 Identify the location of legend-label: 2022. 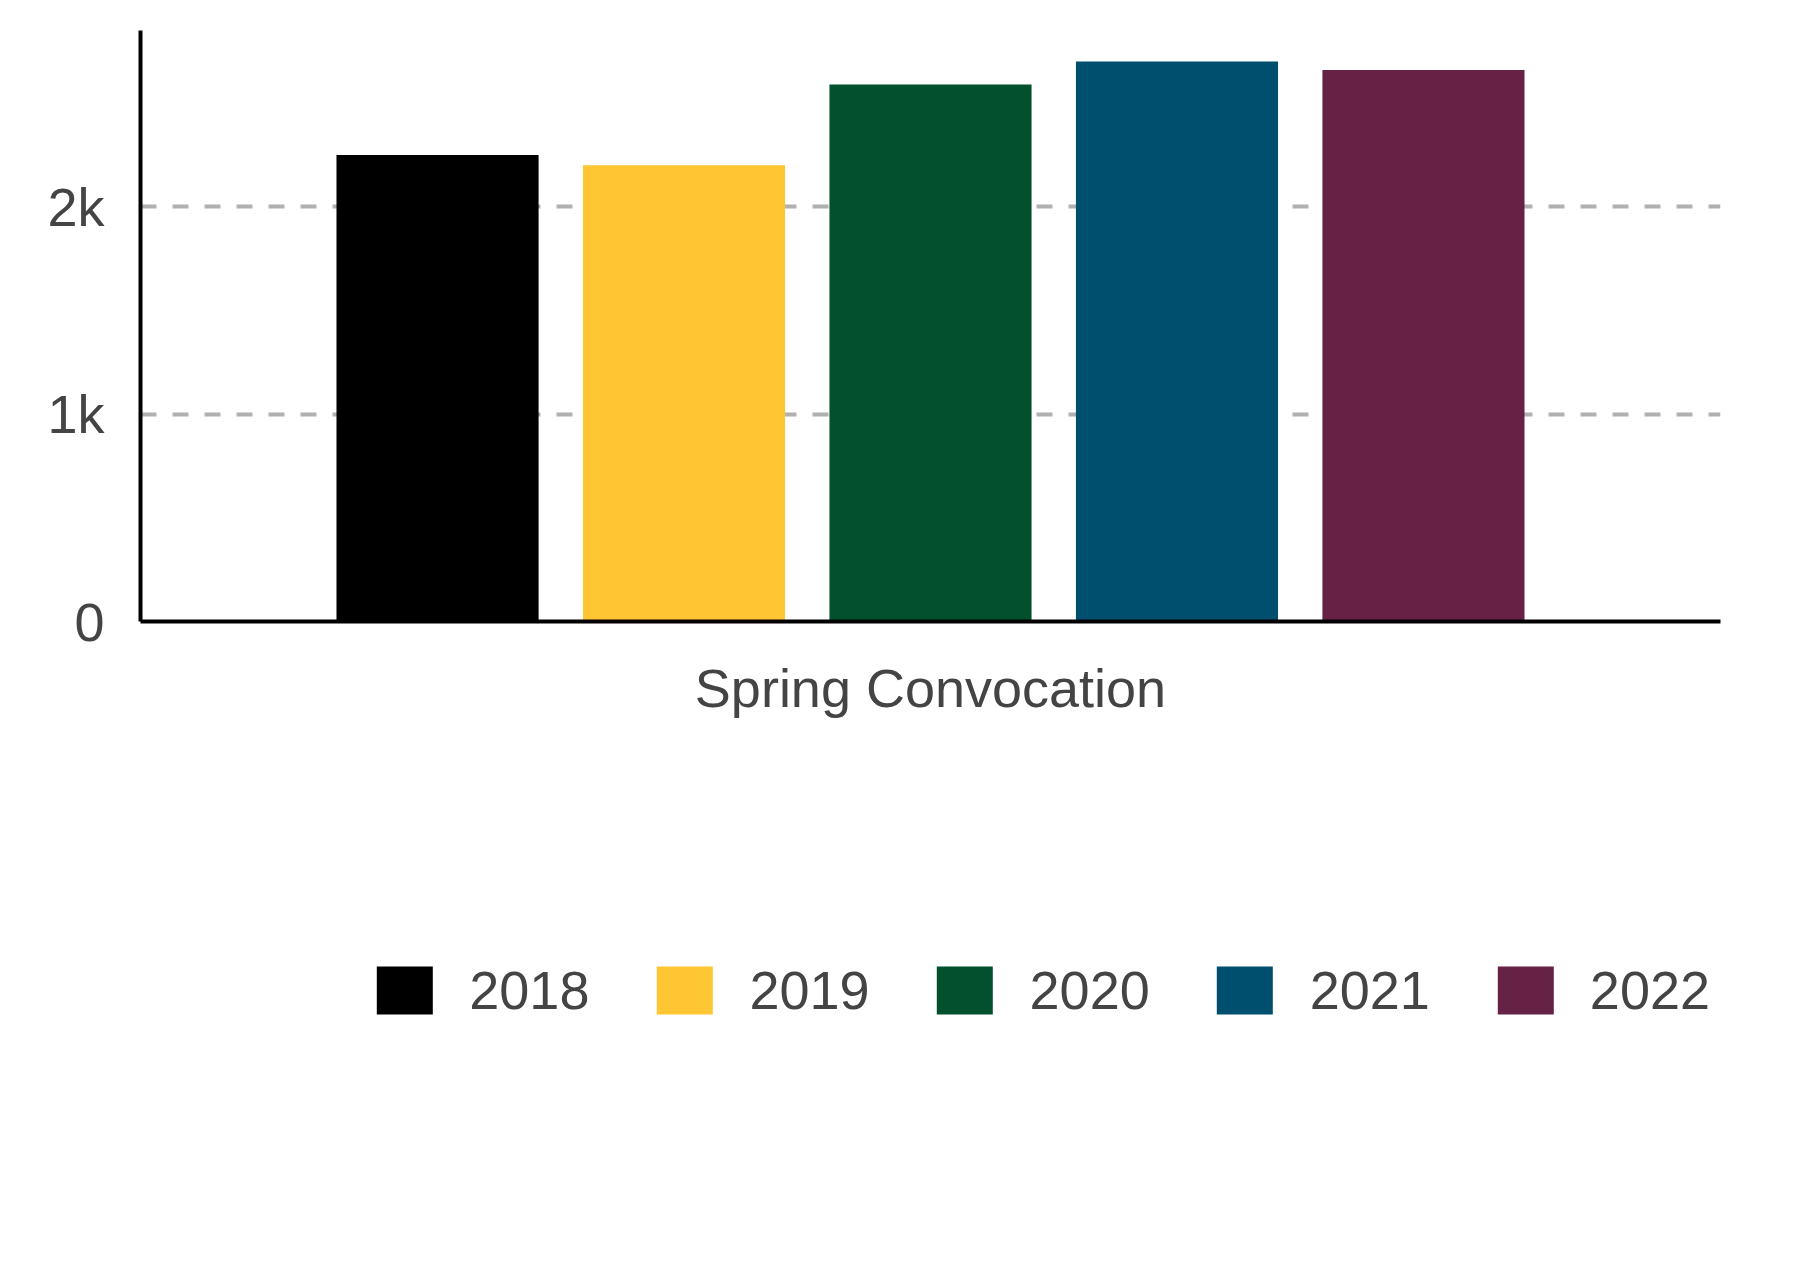
(1649, 990).